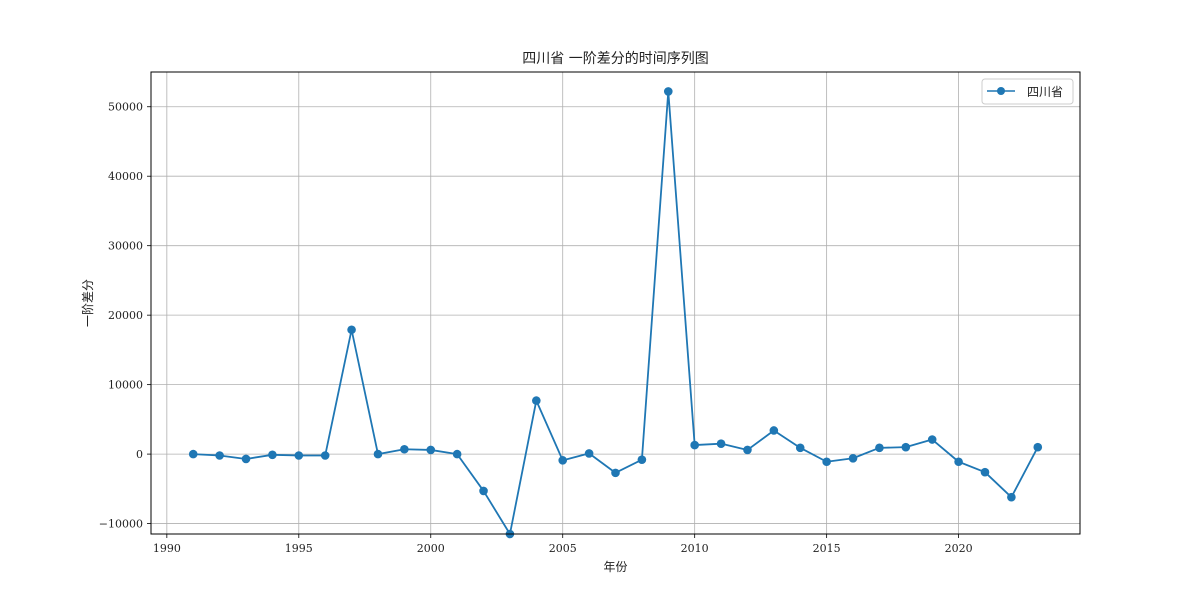  I want to click on x-tick-label: 2010, so click(695, 548).